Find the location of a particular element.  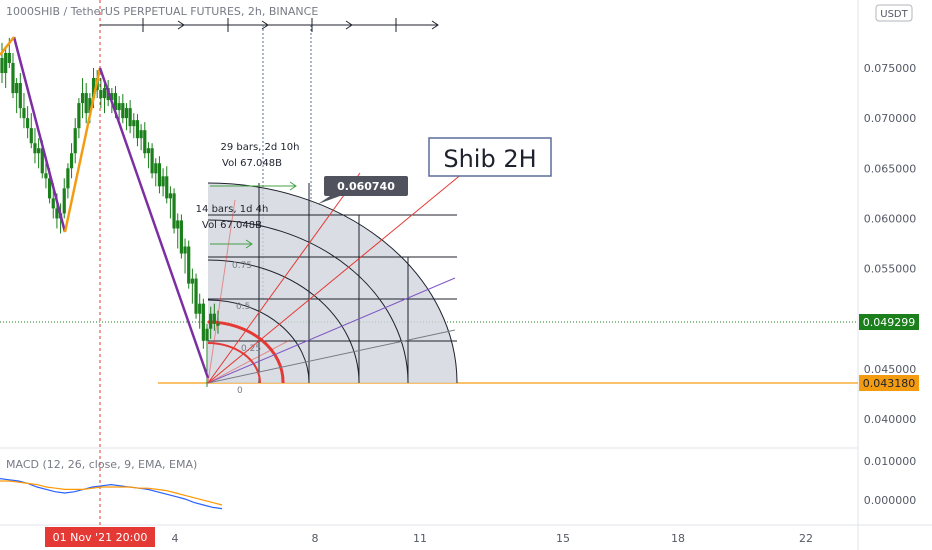

fib-level-075: 0.75 is located at coordinates (242, 266).